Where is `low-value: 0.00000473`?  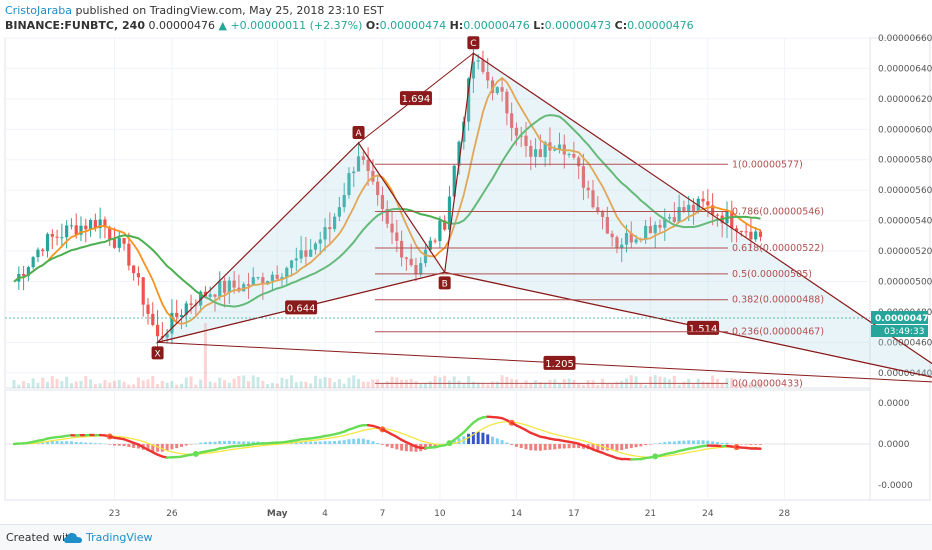
low-value: 0.00000473 is located at coordinates (578, 25).